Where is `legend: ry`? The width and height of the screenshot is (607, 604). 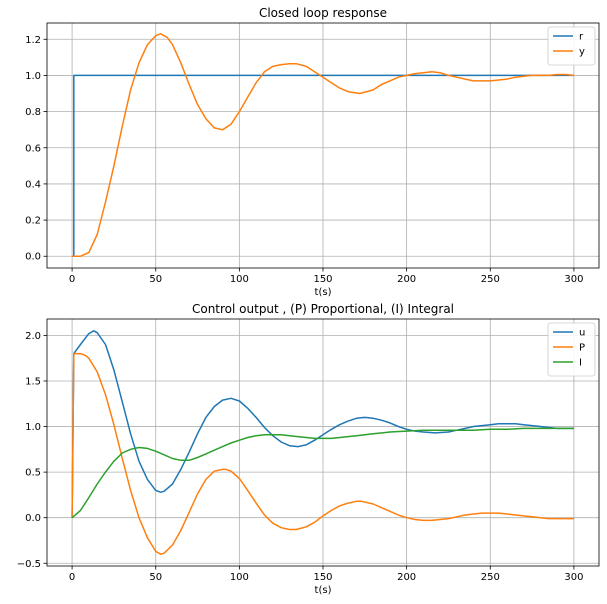
legend: ry is located at coordinates (571, 46).